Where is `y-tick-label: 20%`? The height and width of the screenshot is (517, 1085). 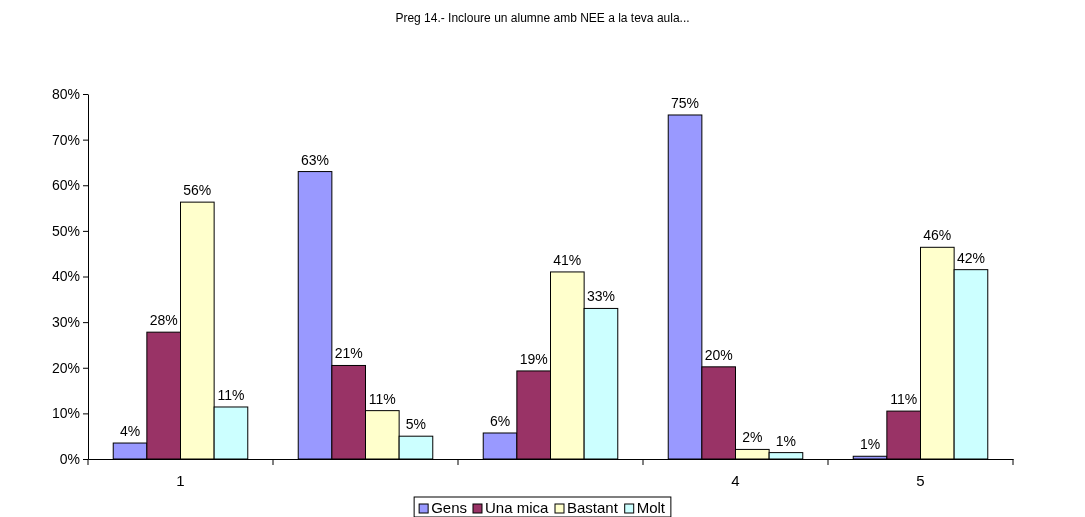
y-tick-label: 20% is located at coordinates (65, 367).